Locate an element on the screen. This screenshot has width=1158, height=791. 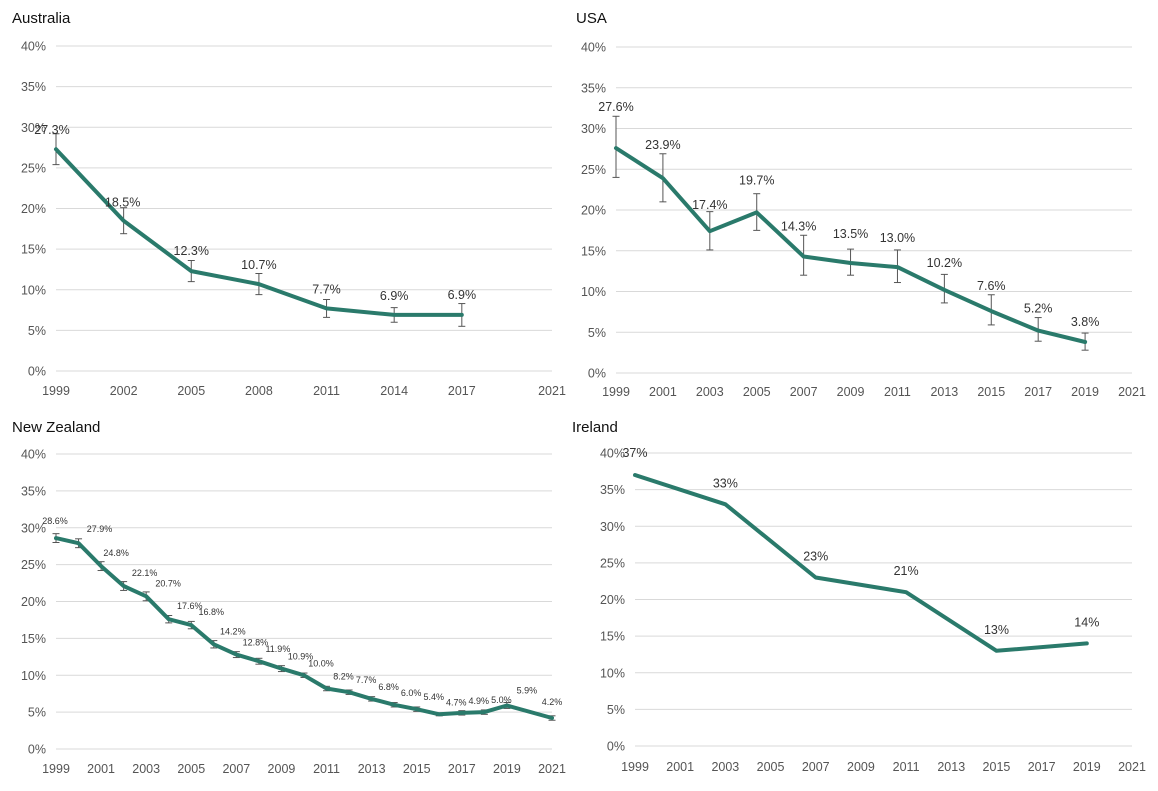
data-label: 6.9% is located at coordinates (462, 295).